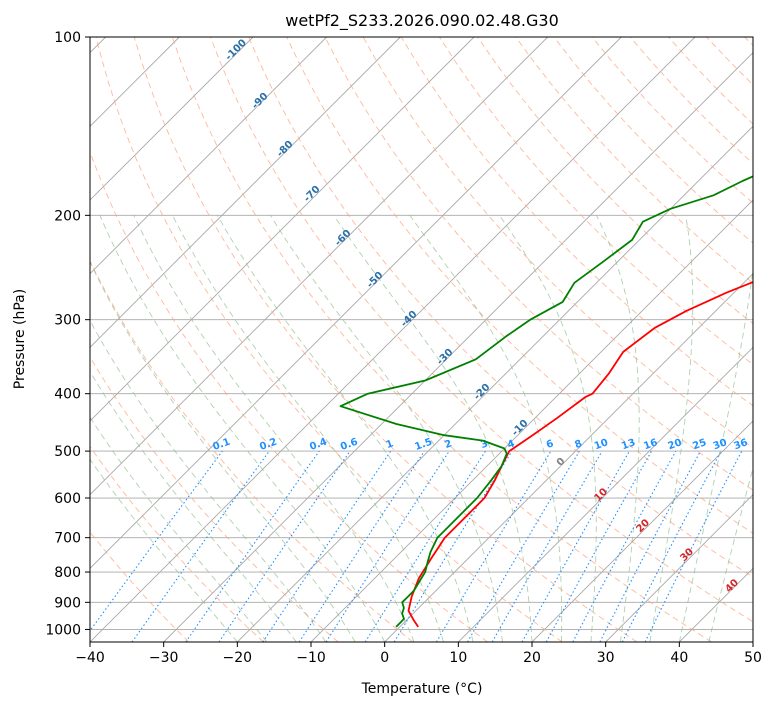 The width and height of the screenshot is (775, 708). I want to click on dry-adiabat-label: -50, so click(375, 280).